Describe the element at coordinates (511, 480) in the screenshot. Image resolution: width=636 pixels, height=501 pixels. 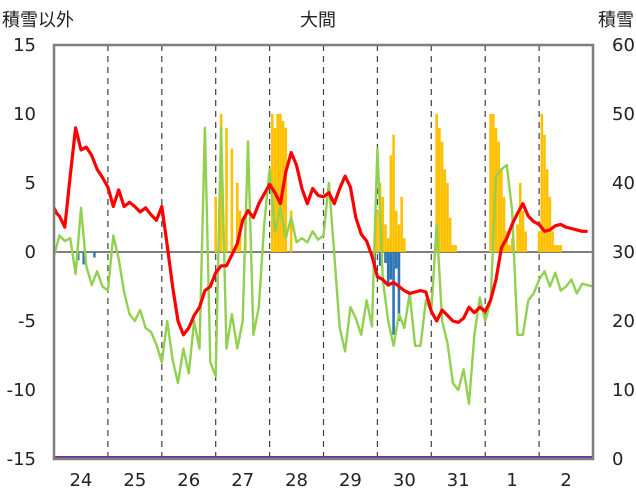
I see `x-tick-label: 1` at that location.